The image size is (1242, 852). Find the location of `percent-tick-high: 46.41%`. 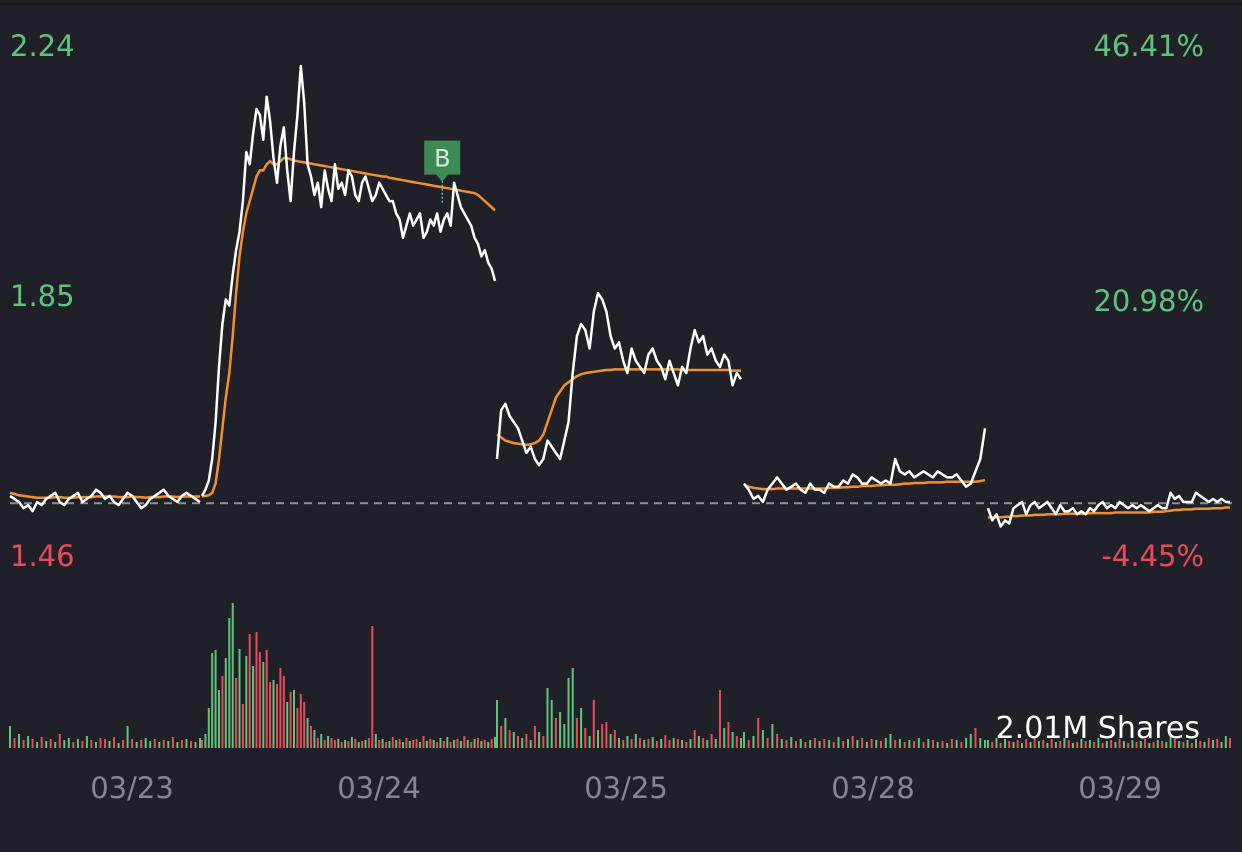

percent-tick-high: 46.41% is located at coordinates (1148, 46).